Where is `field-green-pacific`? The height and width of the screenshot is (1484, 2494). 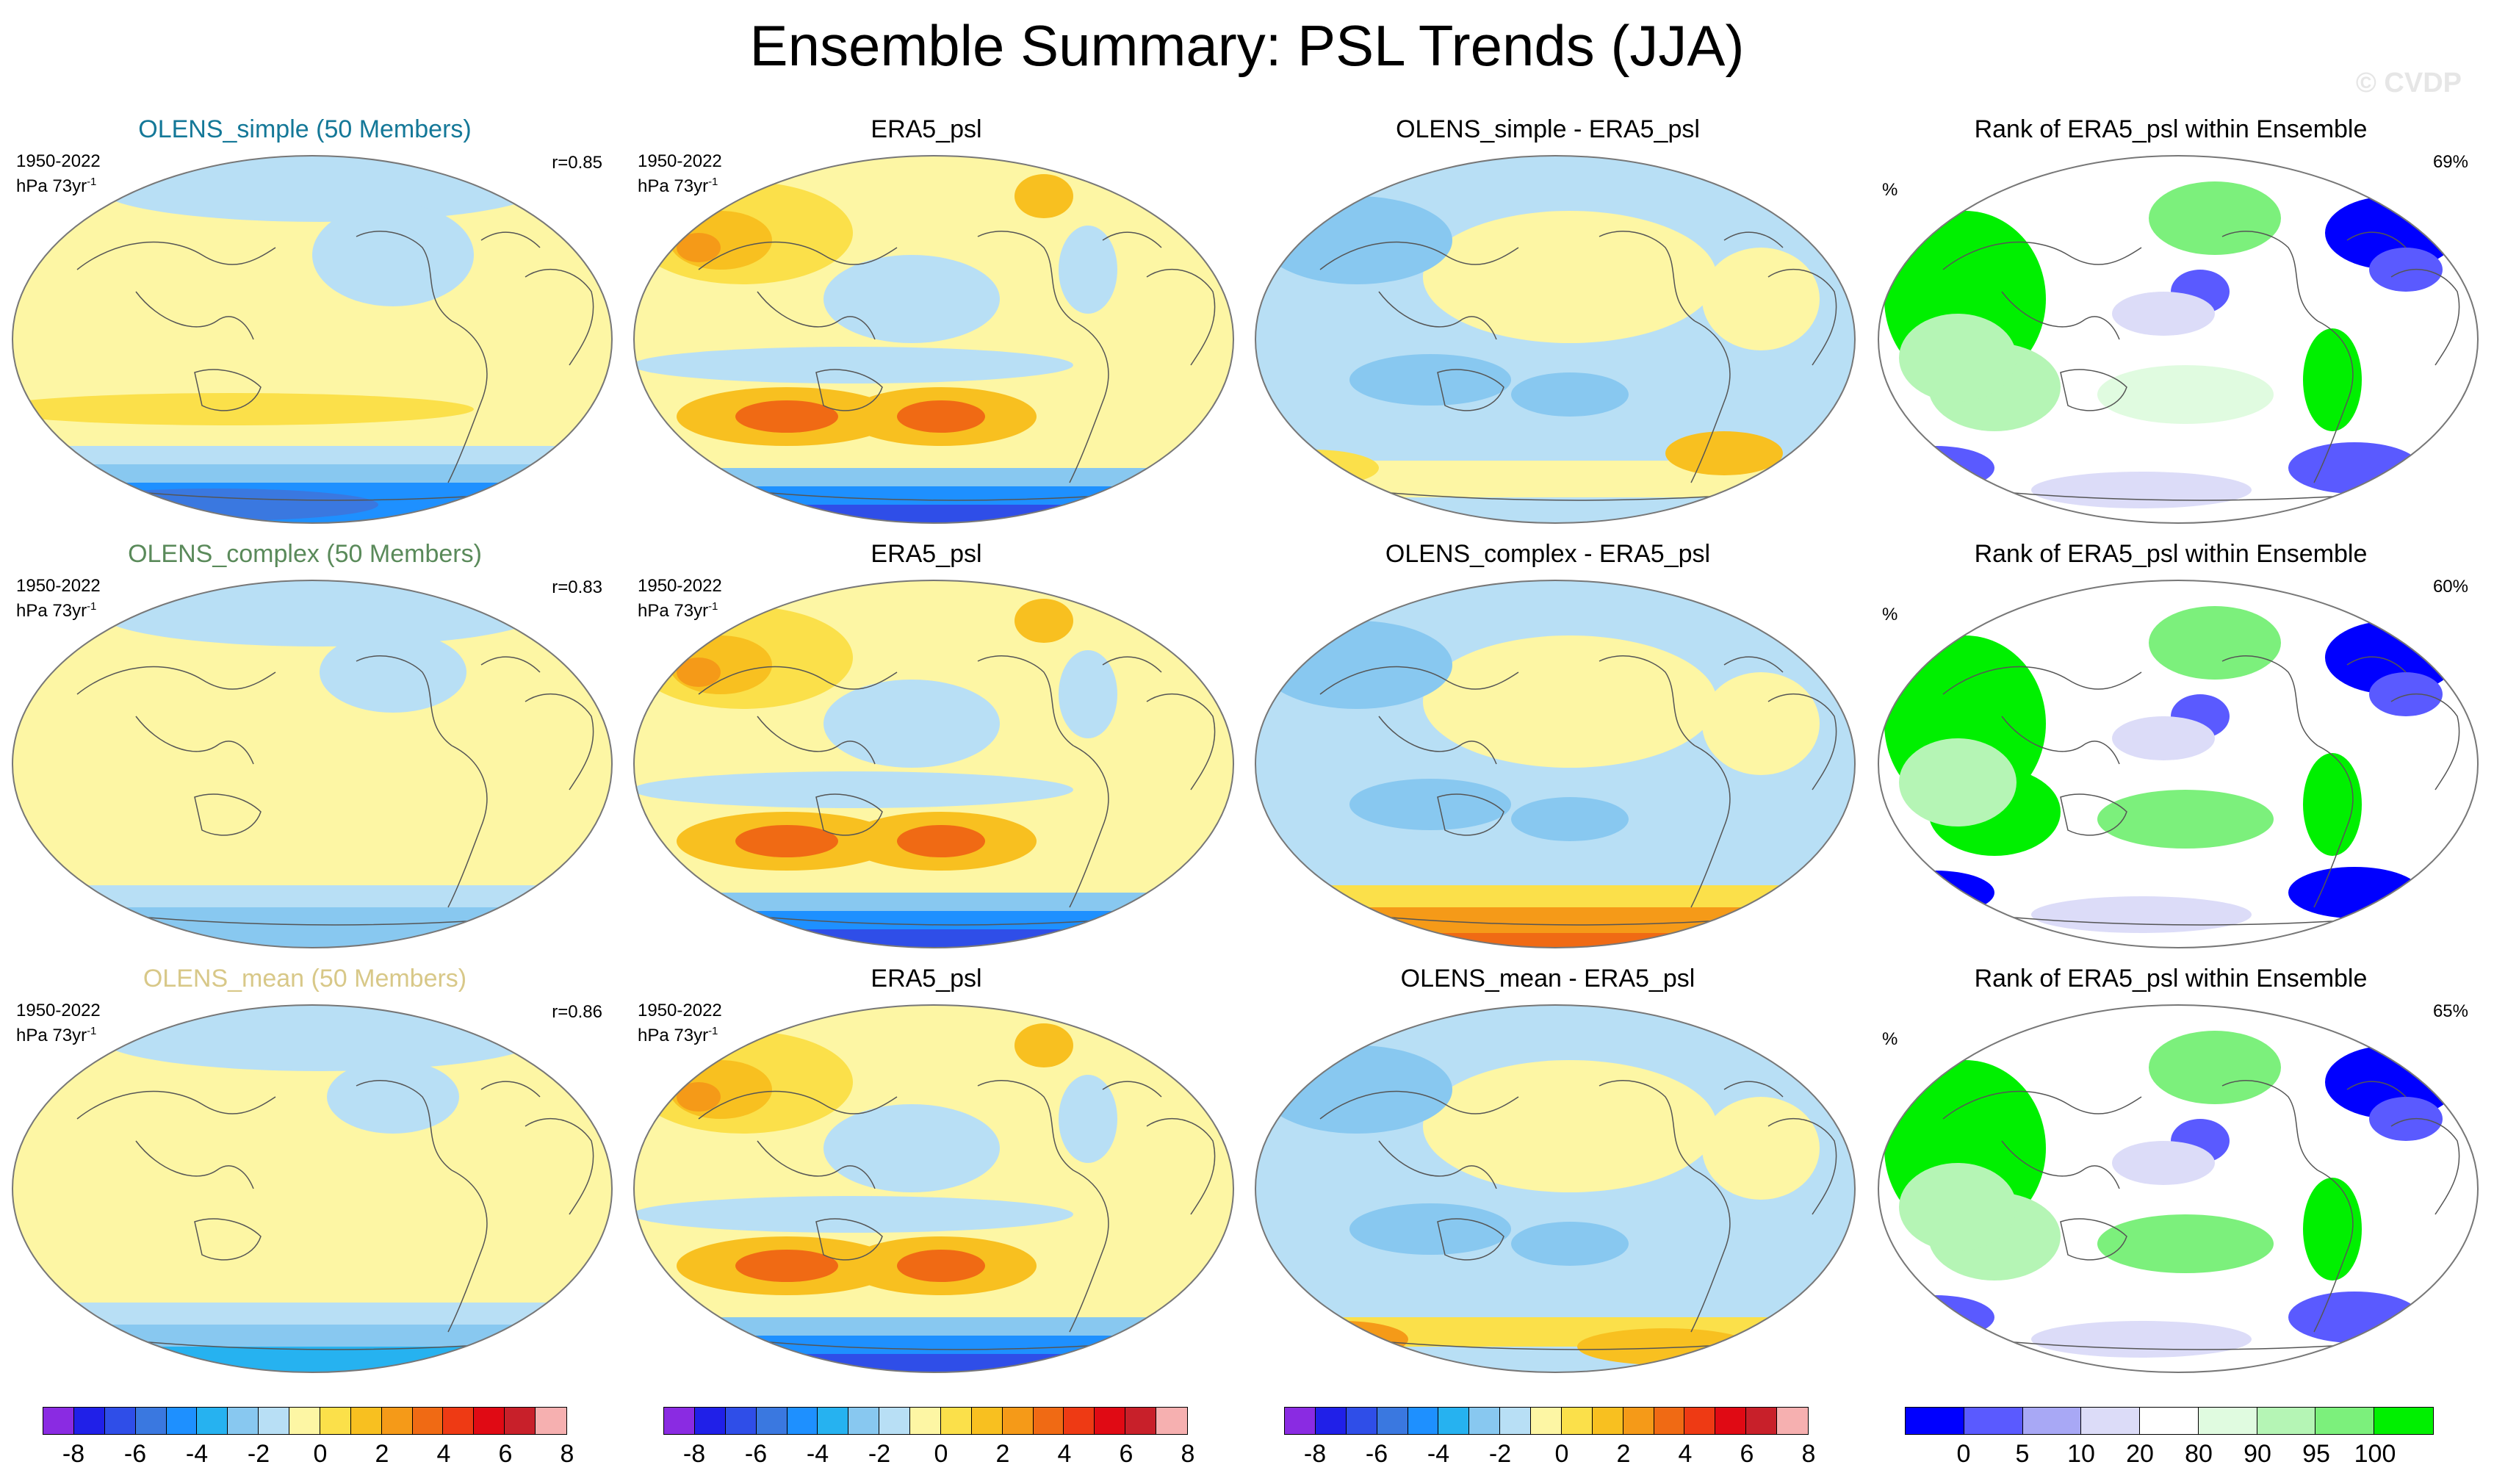 field-green-pacific is located at coordinates (2185, 394).